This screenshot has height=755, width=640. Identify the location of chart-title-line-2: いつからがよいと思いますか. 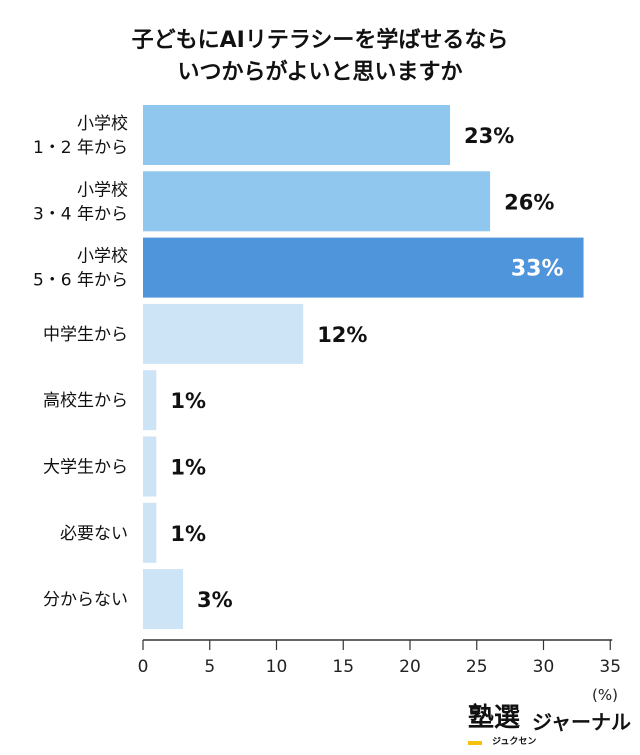
(320, 72).